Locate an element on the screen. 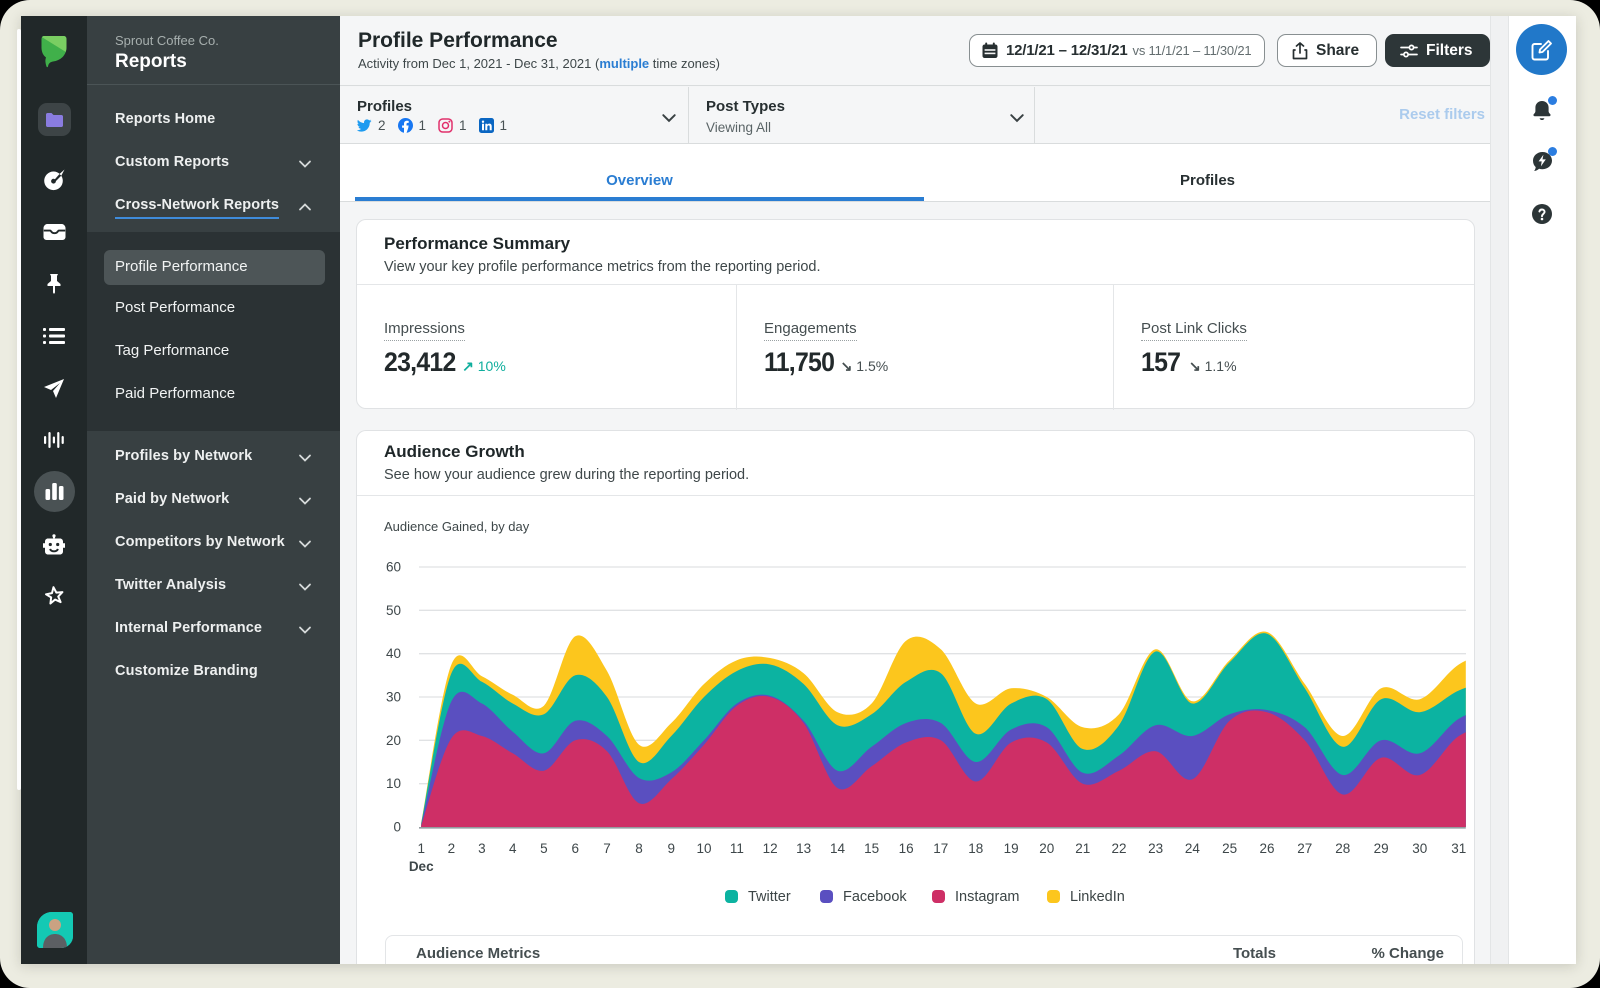 This screenshot has height=988, width=1600. svg-text: 28 is located at coordinates (1342, 848).